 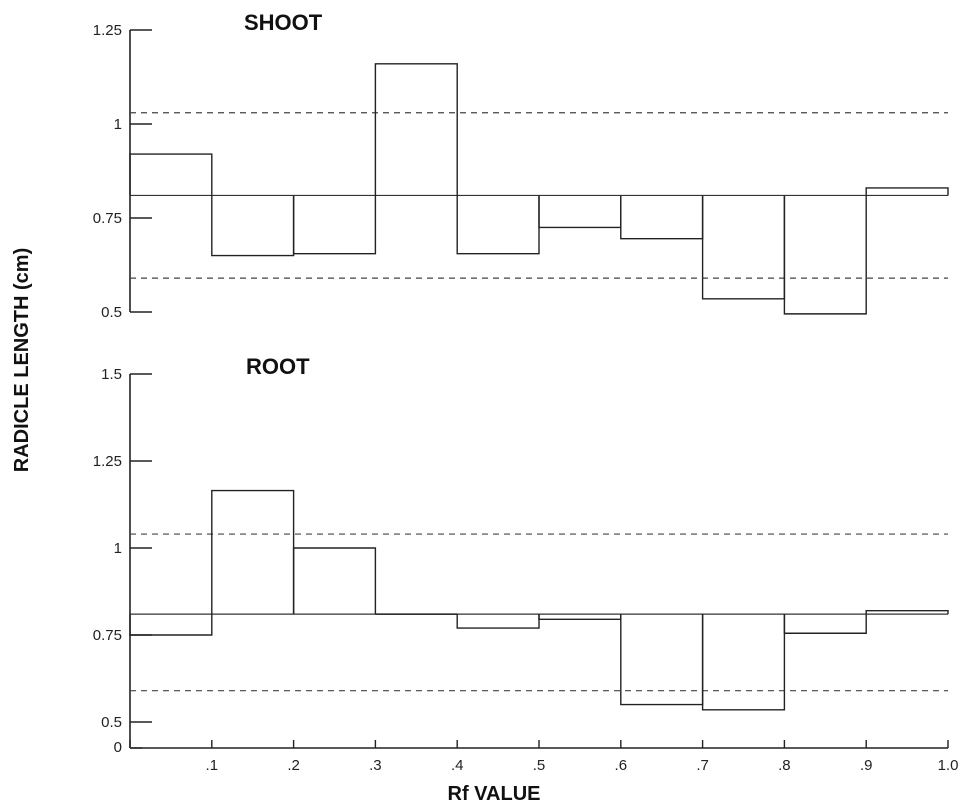 I want to click on x-tick-label: .3, so click(x=375, y=765).